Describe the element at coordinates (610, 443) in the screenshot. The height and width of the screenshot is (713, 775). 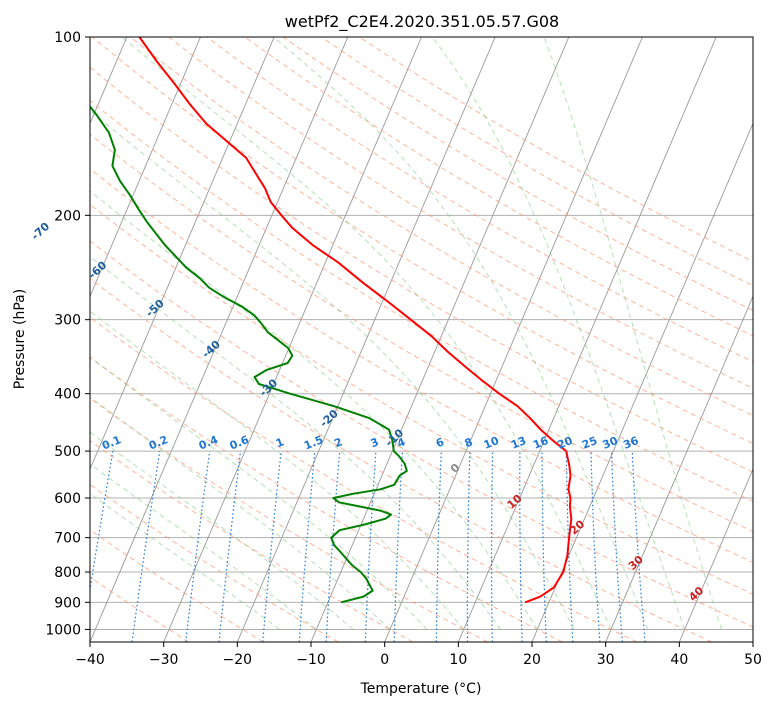
I see `mixing-ratio-label: 30` at that location.